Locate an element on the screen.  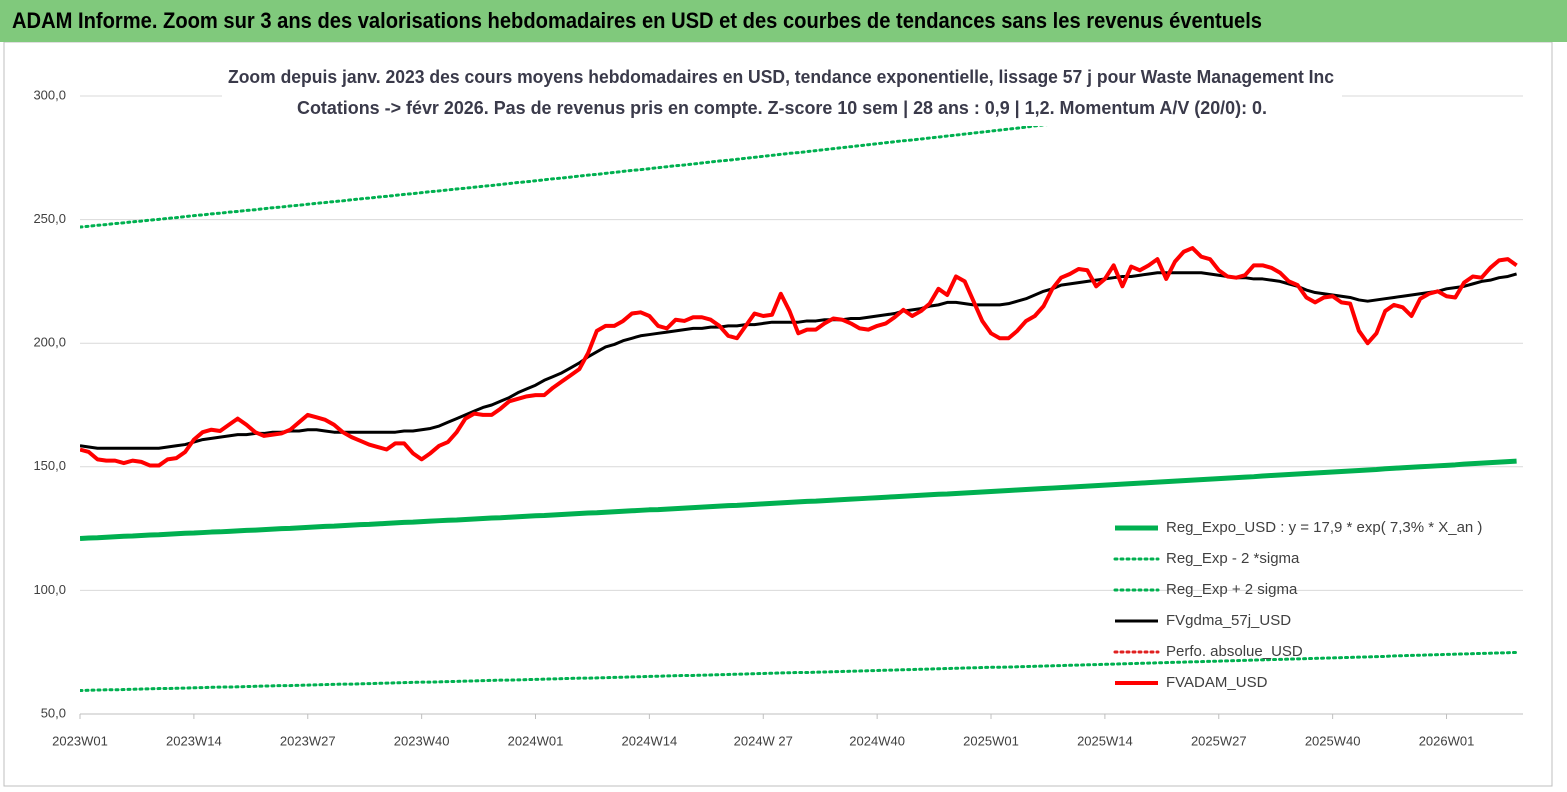
legend-label: Reg_Exp - 2 *sigma is located at coordinates (1233, 558).